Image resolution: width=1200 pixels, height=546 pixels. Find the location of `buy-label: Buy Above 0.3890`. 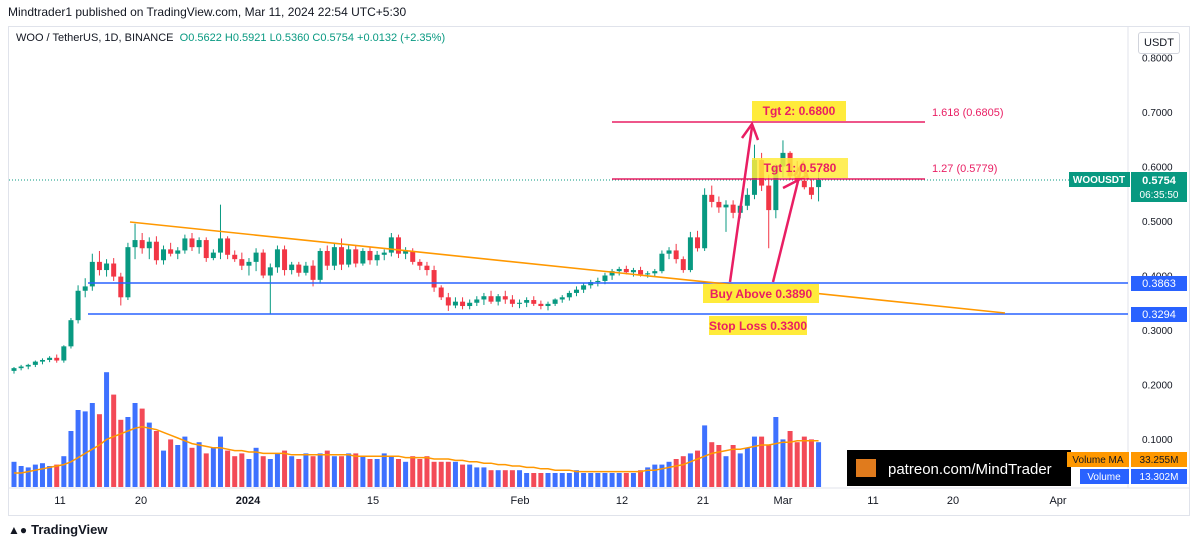

buy-label: Buy Above 0.3890 is located at coordinates (761, 293).